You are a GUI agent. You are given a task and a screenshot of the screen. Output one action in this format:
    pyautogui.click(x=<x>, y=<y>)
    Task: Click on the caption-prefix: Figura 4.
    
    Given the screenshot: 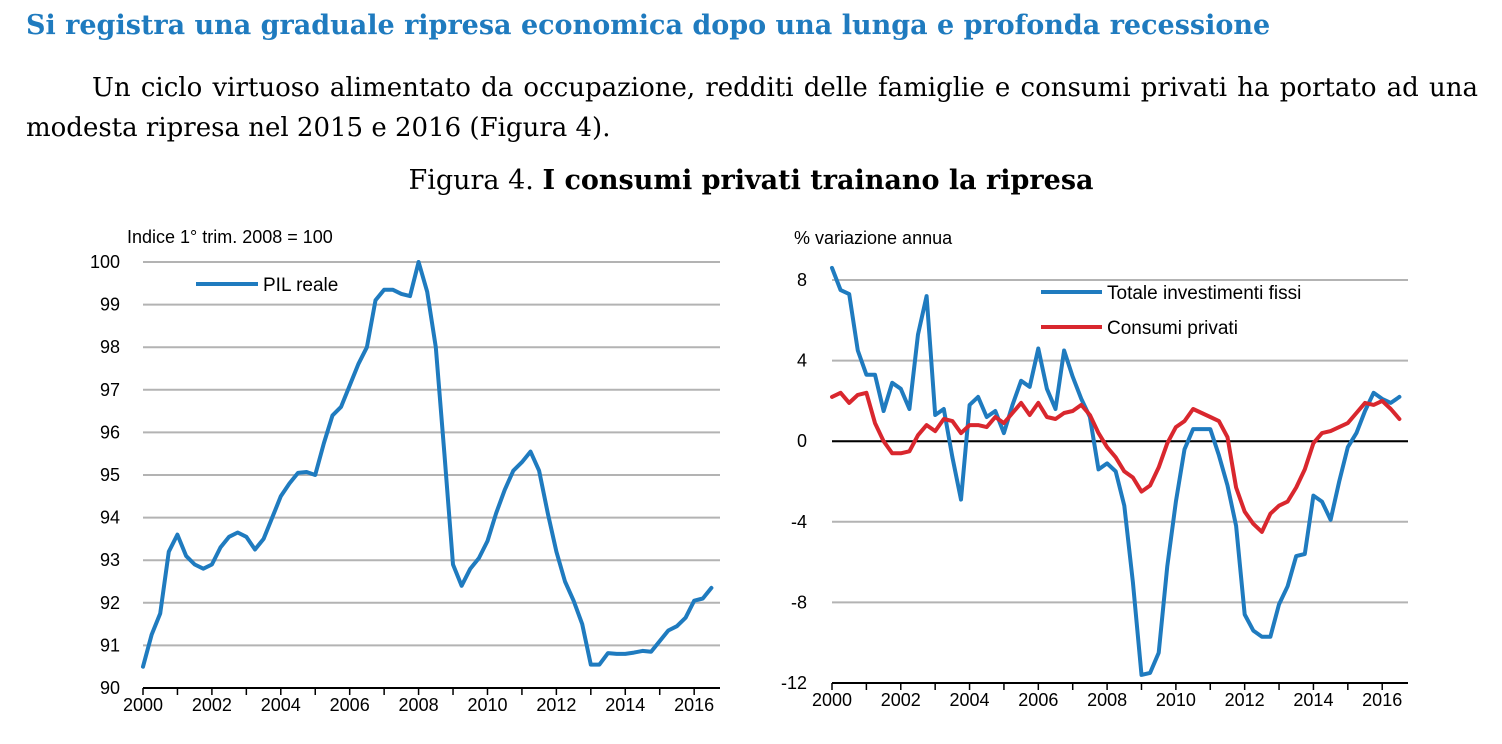 What is the action you would take?
    pyautogui.click(x=471, y=180)
    